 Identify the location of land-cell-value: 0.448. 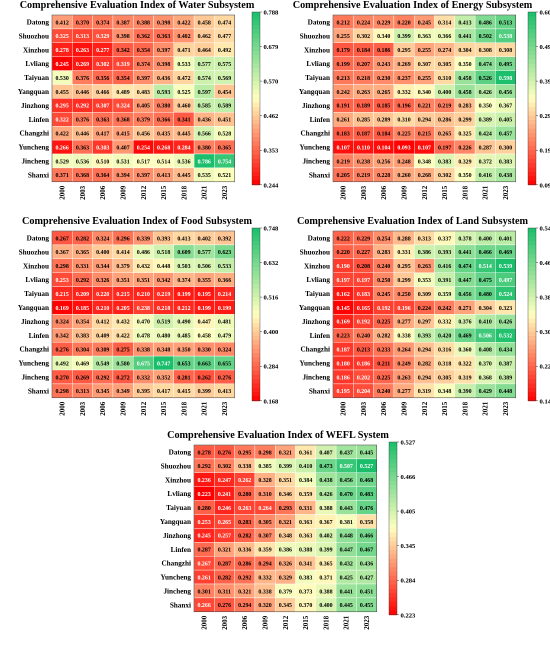
(505, 392).